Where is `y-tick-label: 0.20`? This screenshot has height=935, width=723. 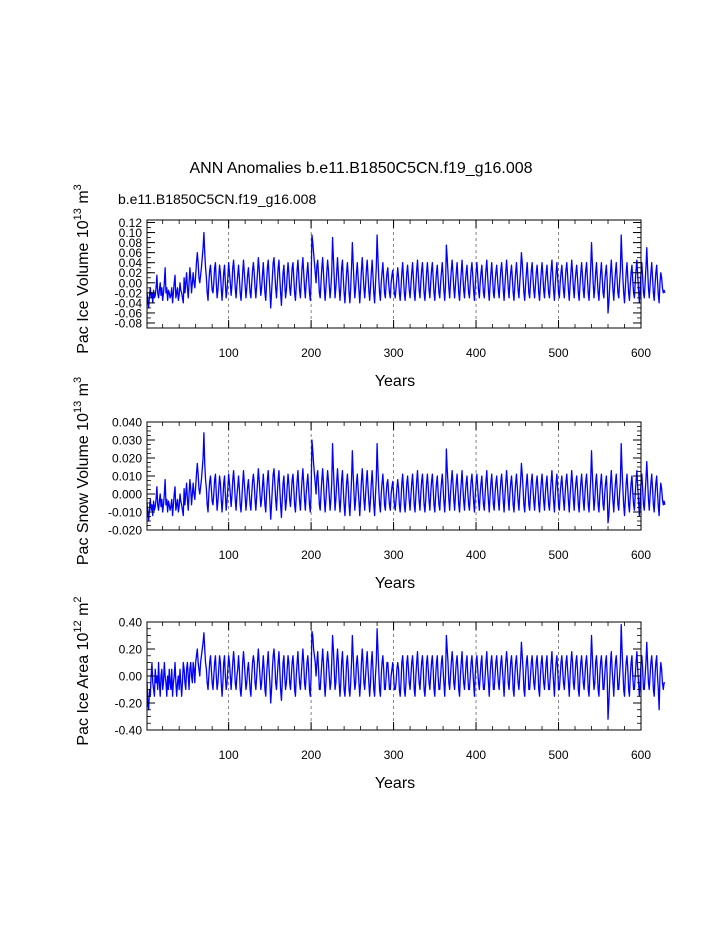
y-tick-label: 0.20 is located at coordinates (131, 650).